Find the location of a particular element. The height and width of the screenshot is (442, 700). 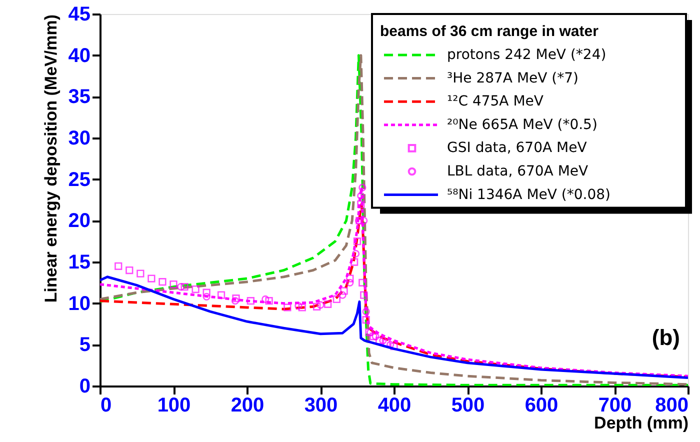

y-tick-label: 20 is located at coordinates (79, 221).